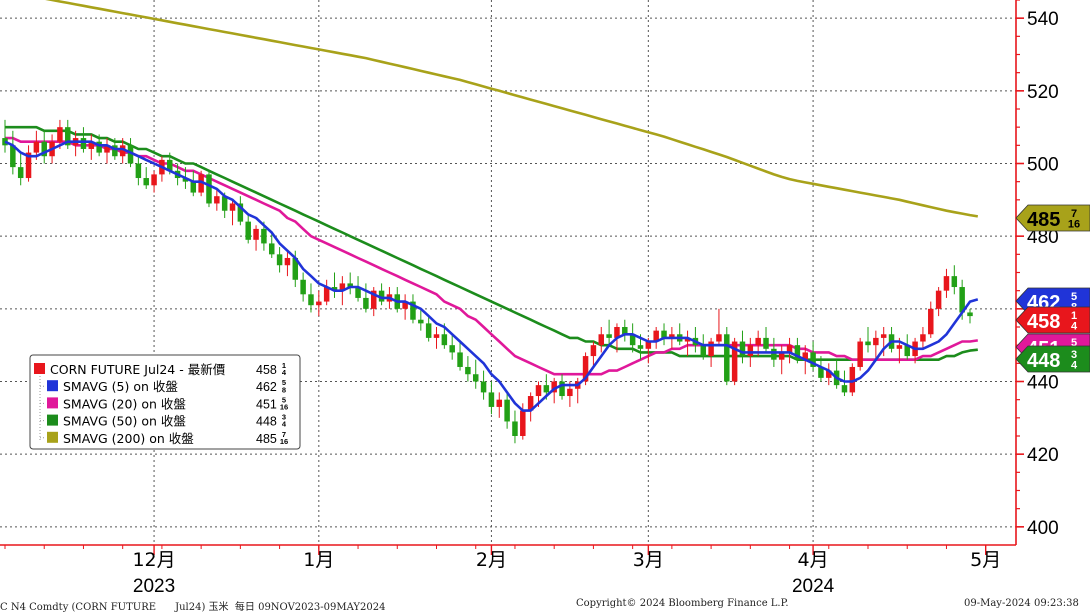  I want to click on y-tick-label: 540, so click(1043, 19).